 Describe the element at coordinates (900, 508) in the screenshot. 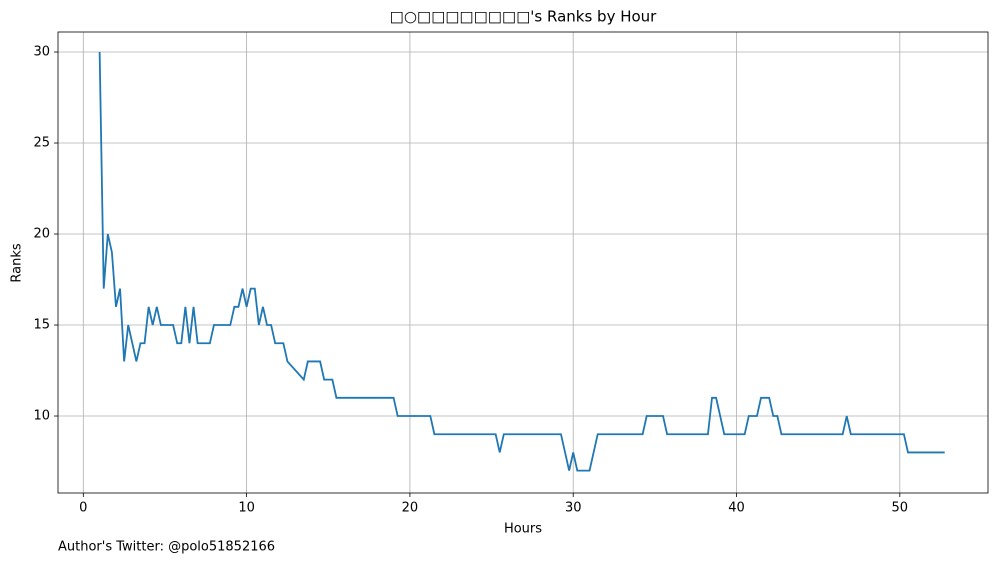

I see `x-tick-label: 50` at that location.